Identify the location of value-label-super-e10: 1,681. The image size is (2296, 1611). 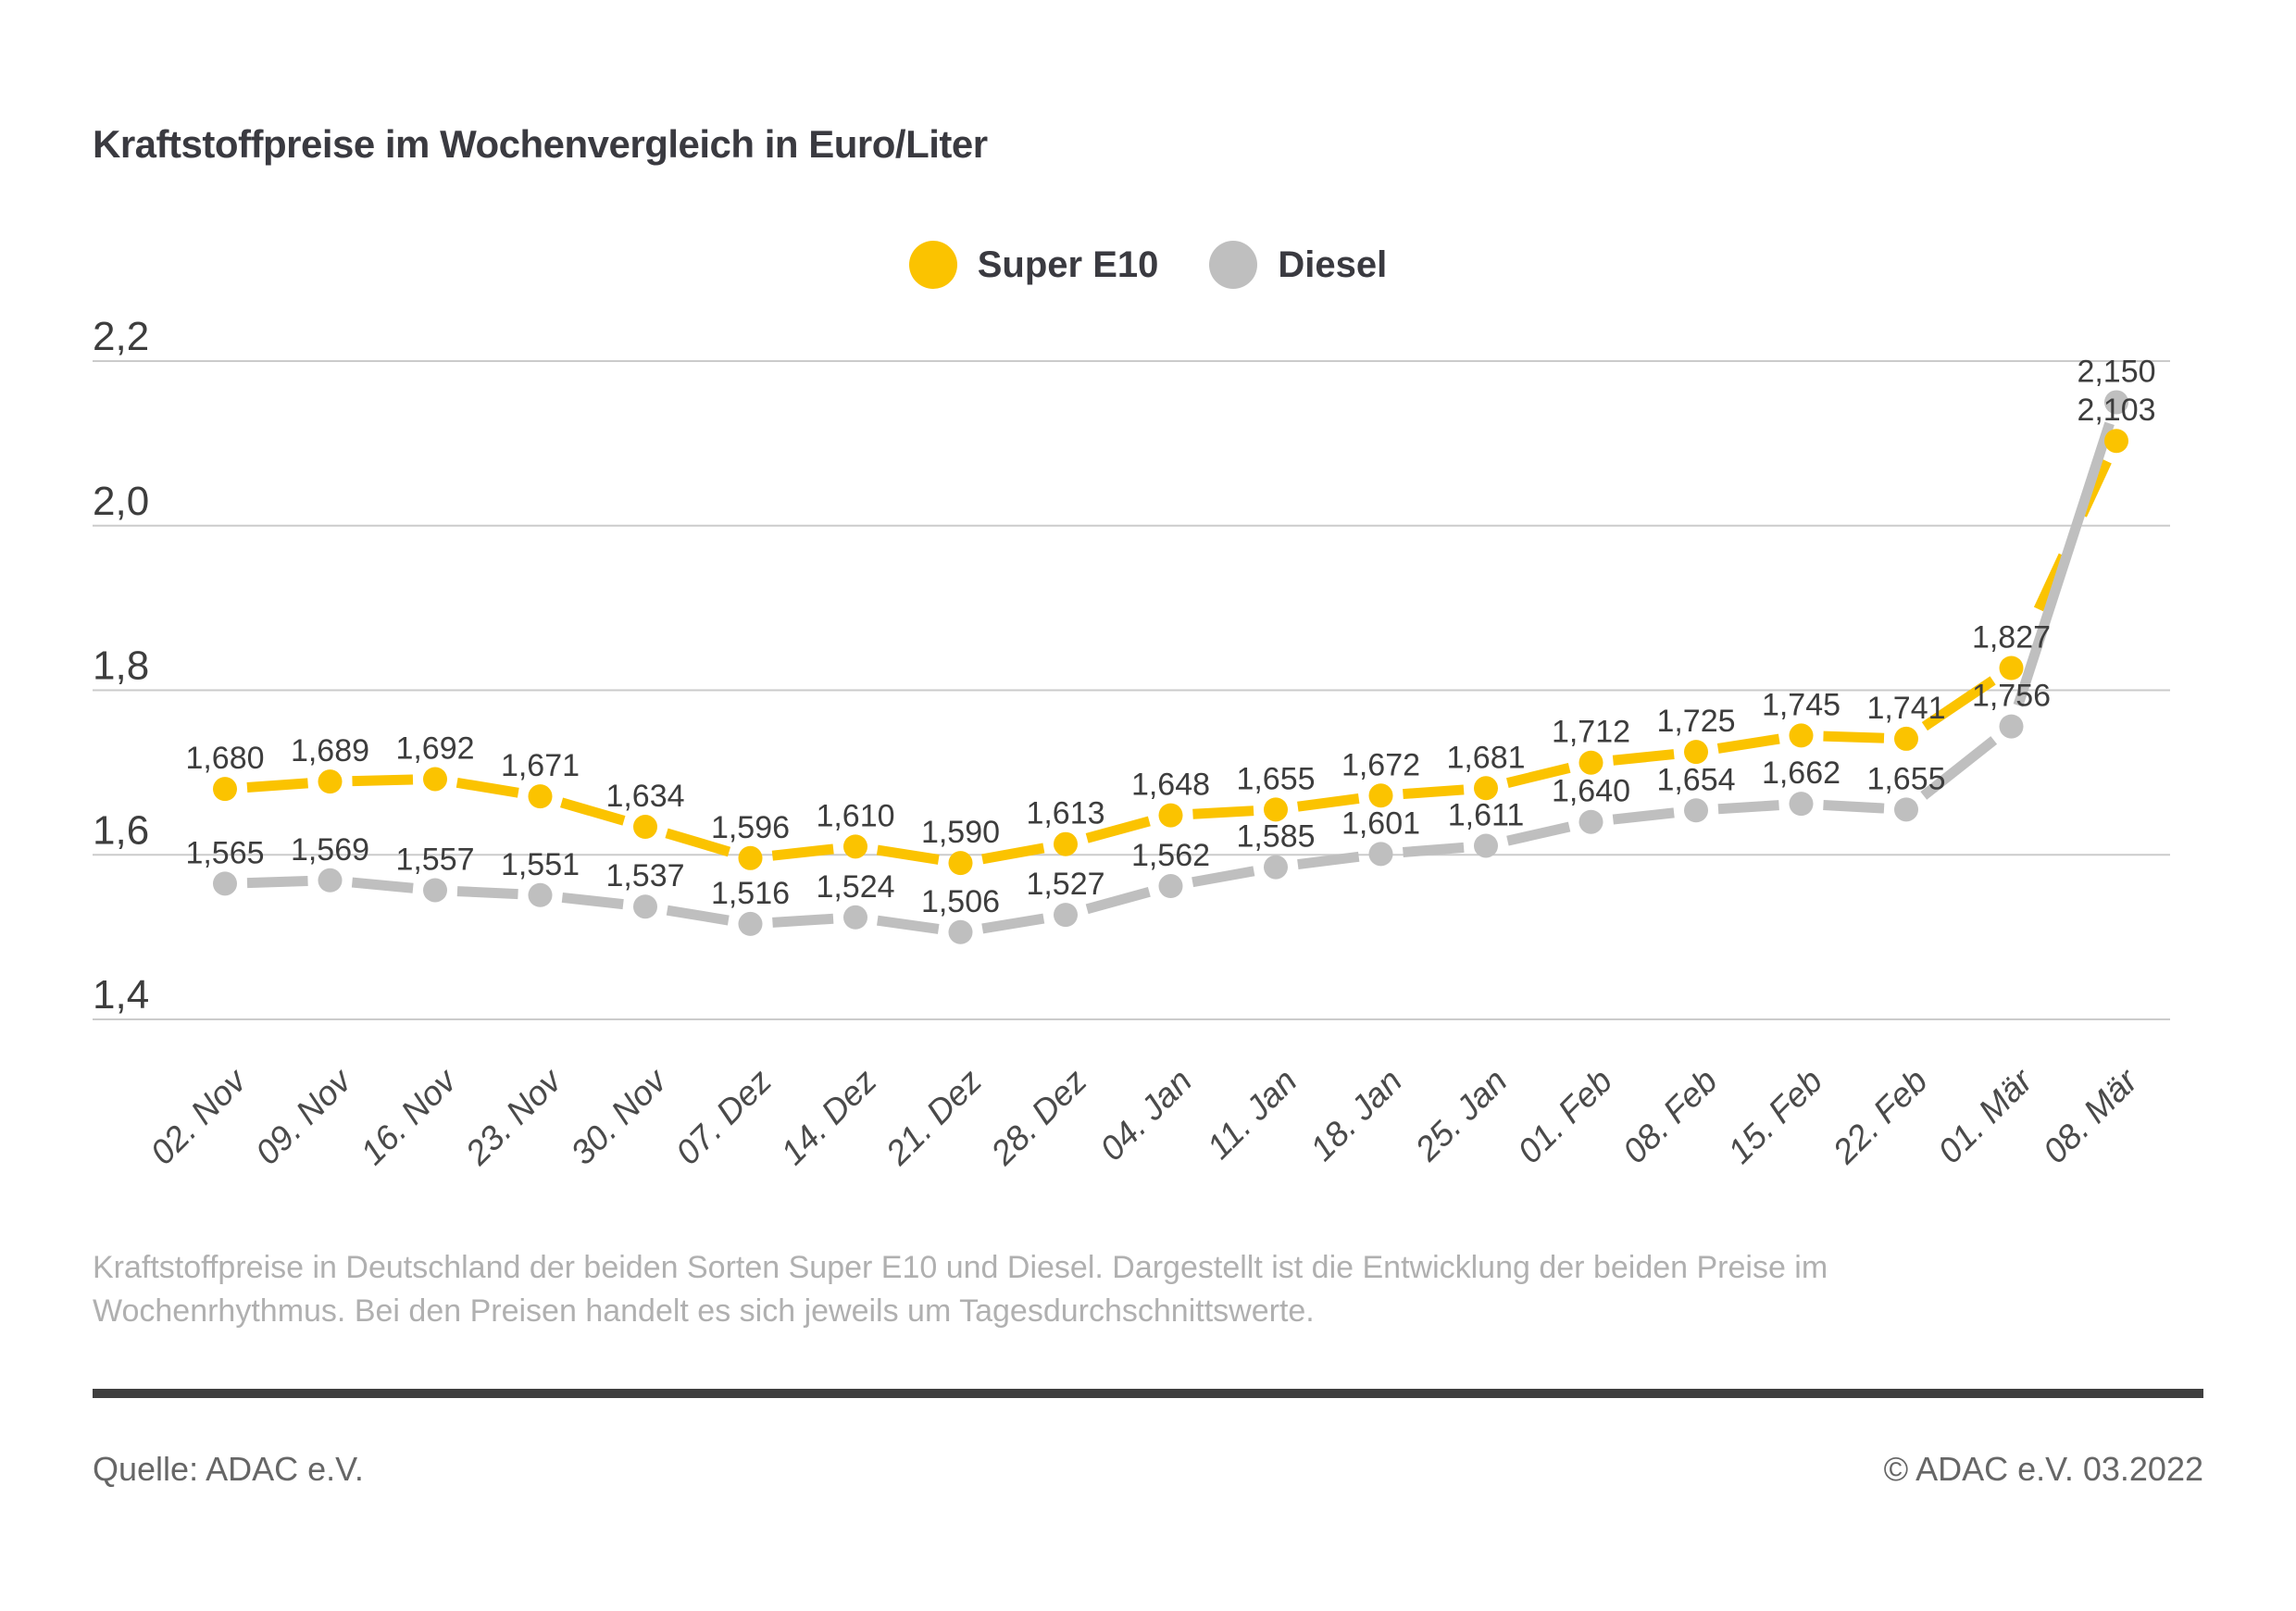
(1485, 757).